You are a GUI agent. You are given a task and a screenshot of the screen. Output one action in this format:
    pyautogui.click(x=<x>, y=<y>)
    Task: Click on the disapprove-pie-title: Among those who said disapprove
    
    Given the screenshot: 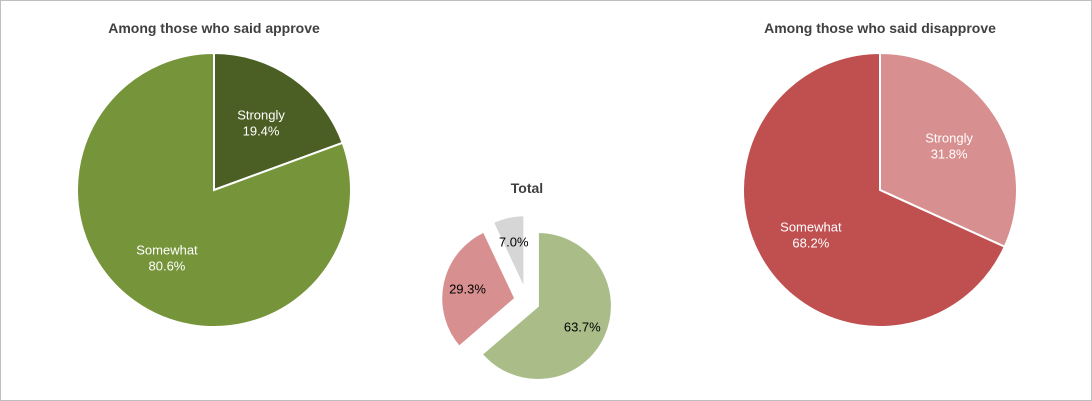 What is the action you would take?
    pyautogui.click(x=880, y=28)
    